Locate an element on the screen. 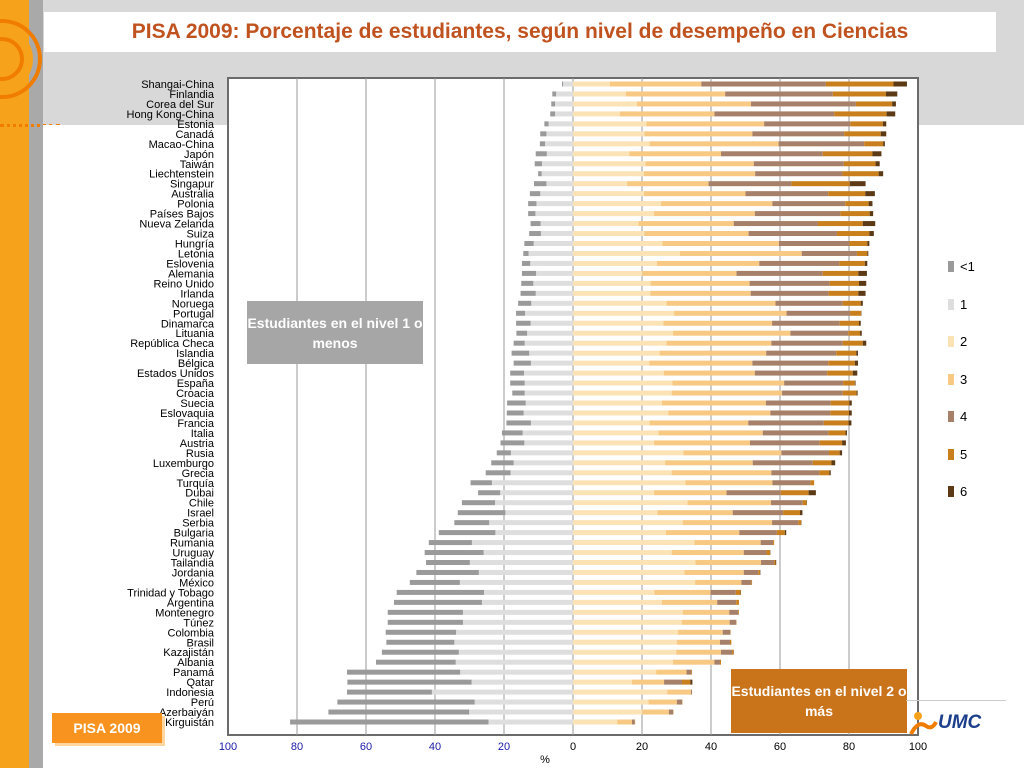 Image resolution: width=1024 pixels, height=768 pixels. country-label: Lituania is located at coordinates (194, 334).